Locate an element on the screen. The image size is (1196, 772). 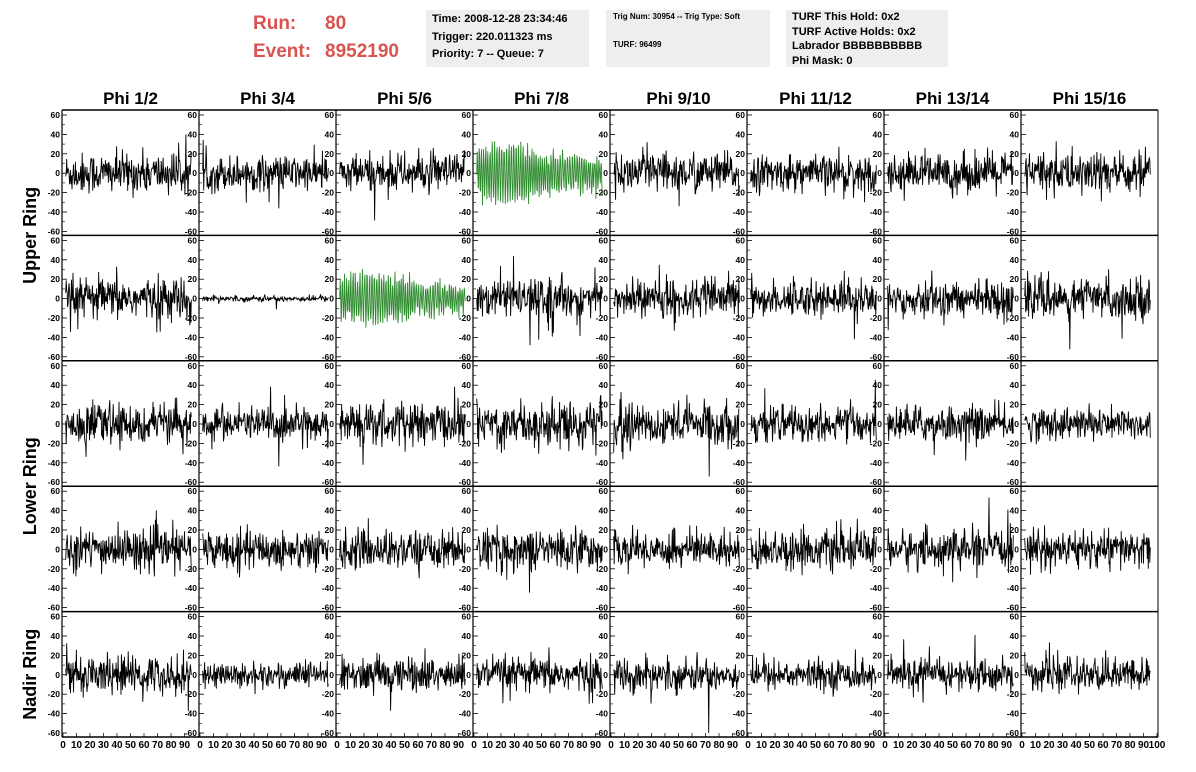
trigger-line: Trigger: 220.011323 ms is located at coordinates (492, 36).